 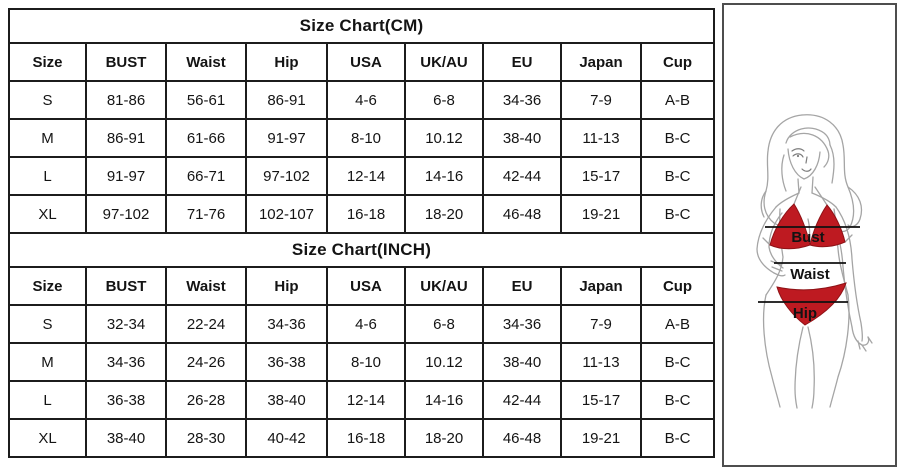 What do you see at coordinates (444, 214) in the screenshot?
I see `value-cell: 18-20` at bounding box center [444, 214].